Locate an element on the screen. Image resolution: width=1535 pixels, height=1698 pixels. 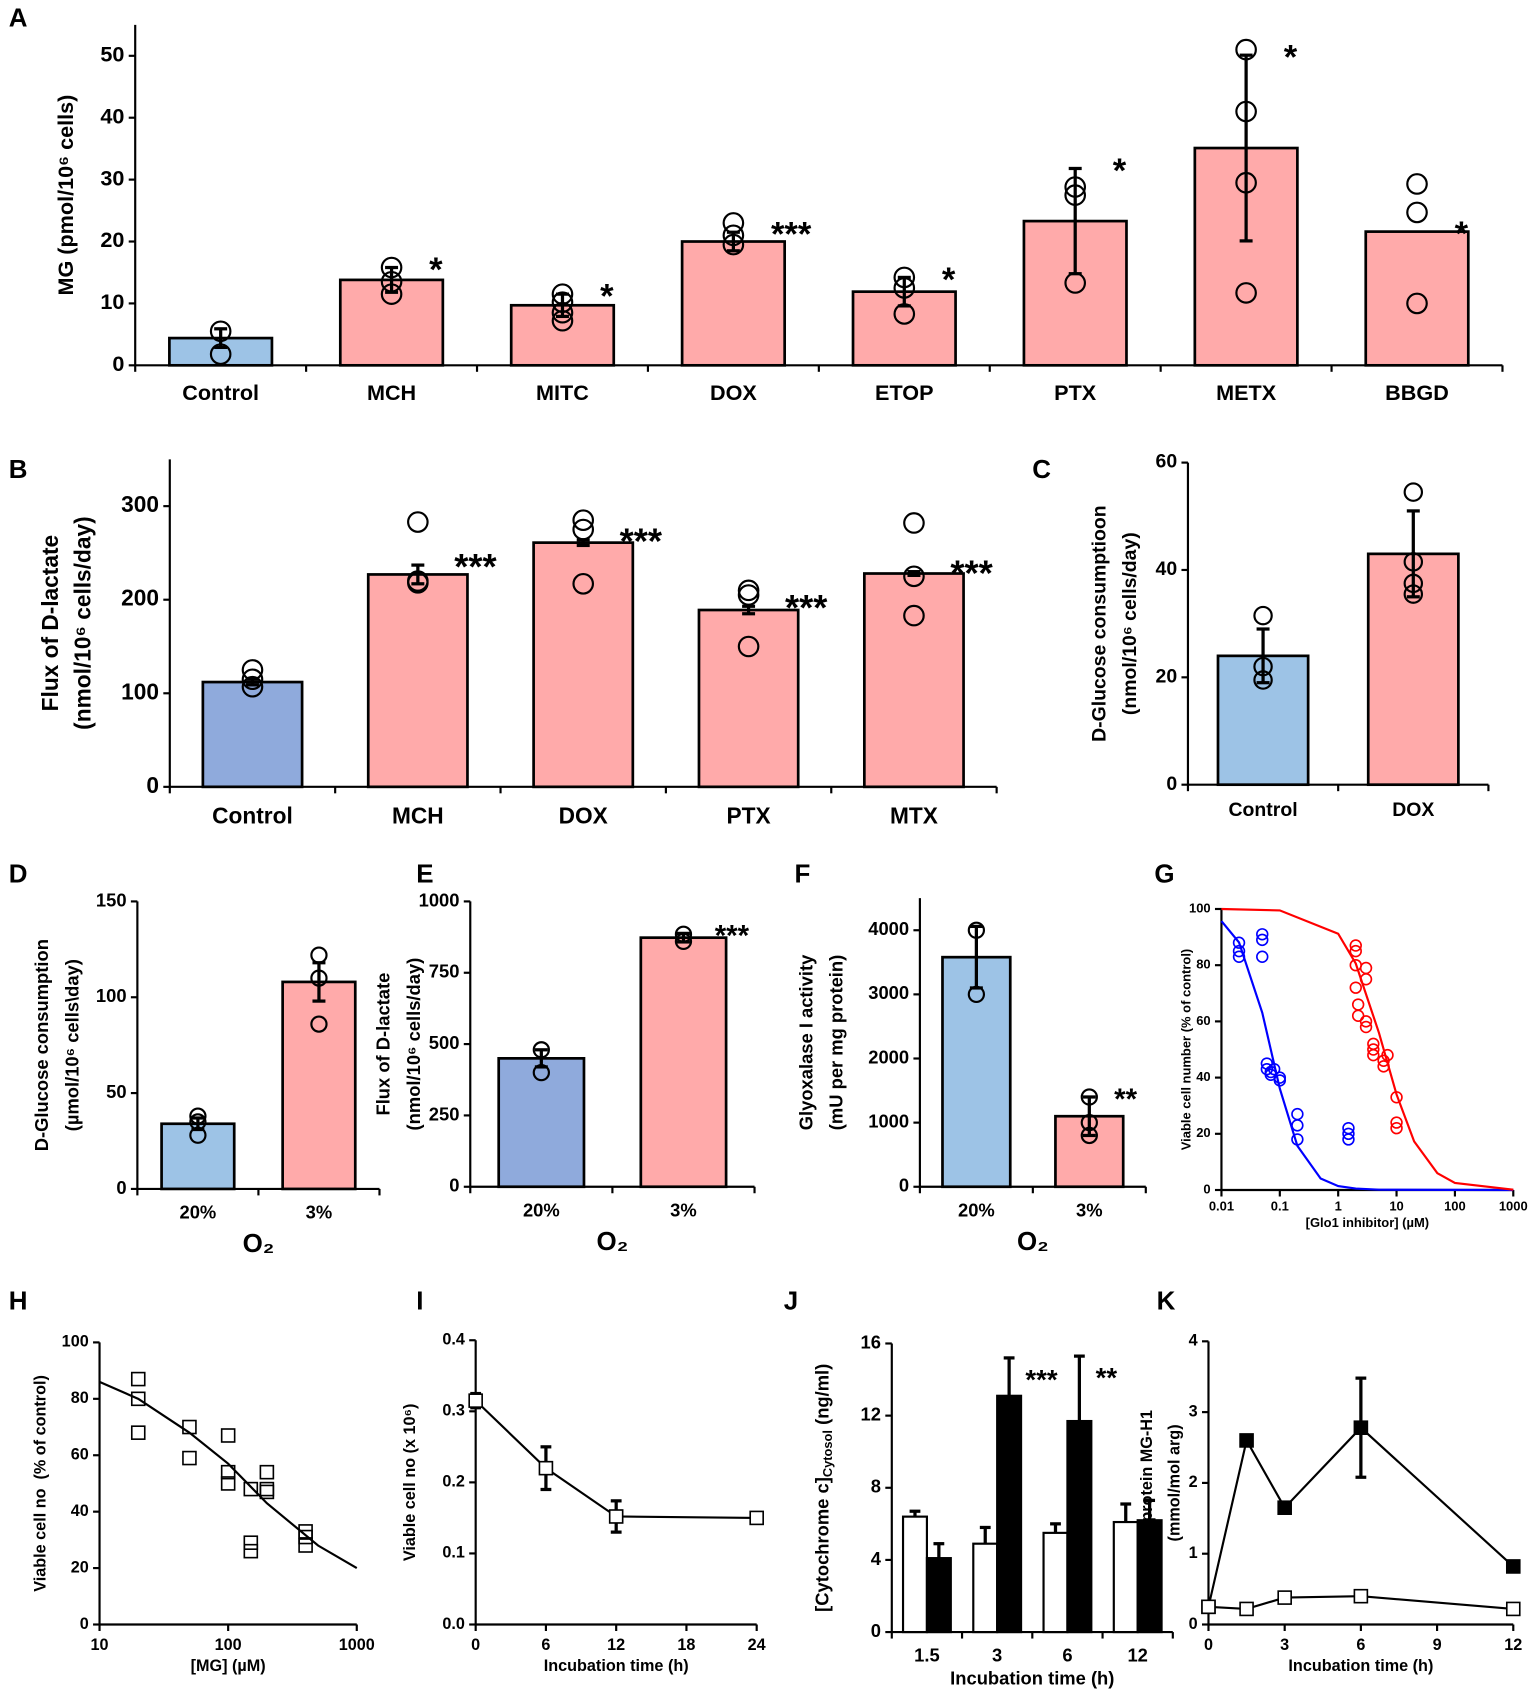
y-axis-label: Viable cell no (% of control) is located at coordinates (40, 1483).